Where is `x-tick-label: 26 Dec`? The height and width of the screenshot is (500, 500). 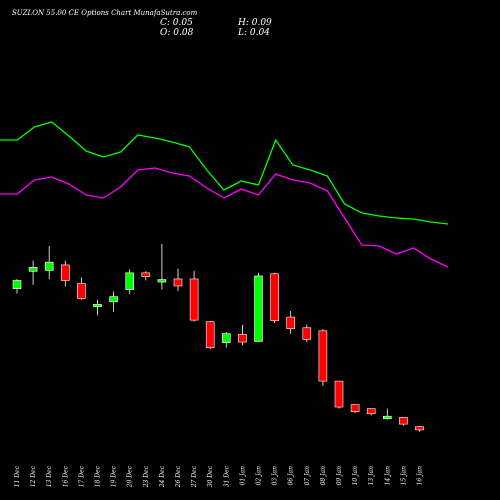 x-tick-label: 26 Dec is located at coordinates (178, 476).